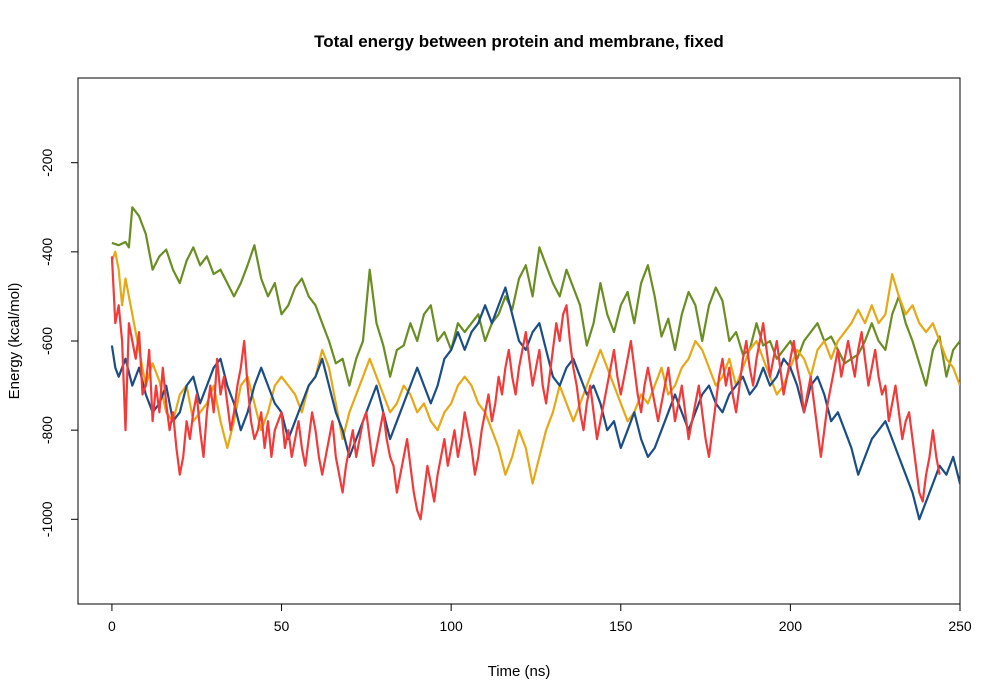 The height and width of the screenshot is (700, 1000). What do you see at coordinates (112, 626) in the screenshot?
I see `x-tick-label: 0` at bounding box center [112, 626].